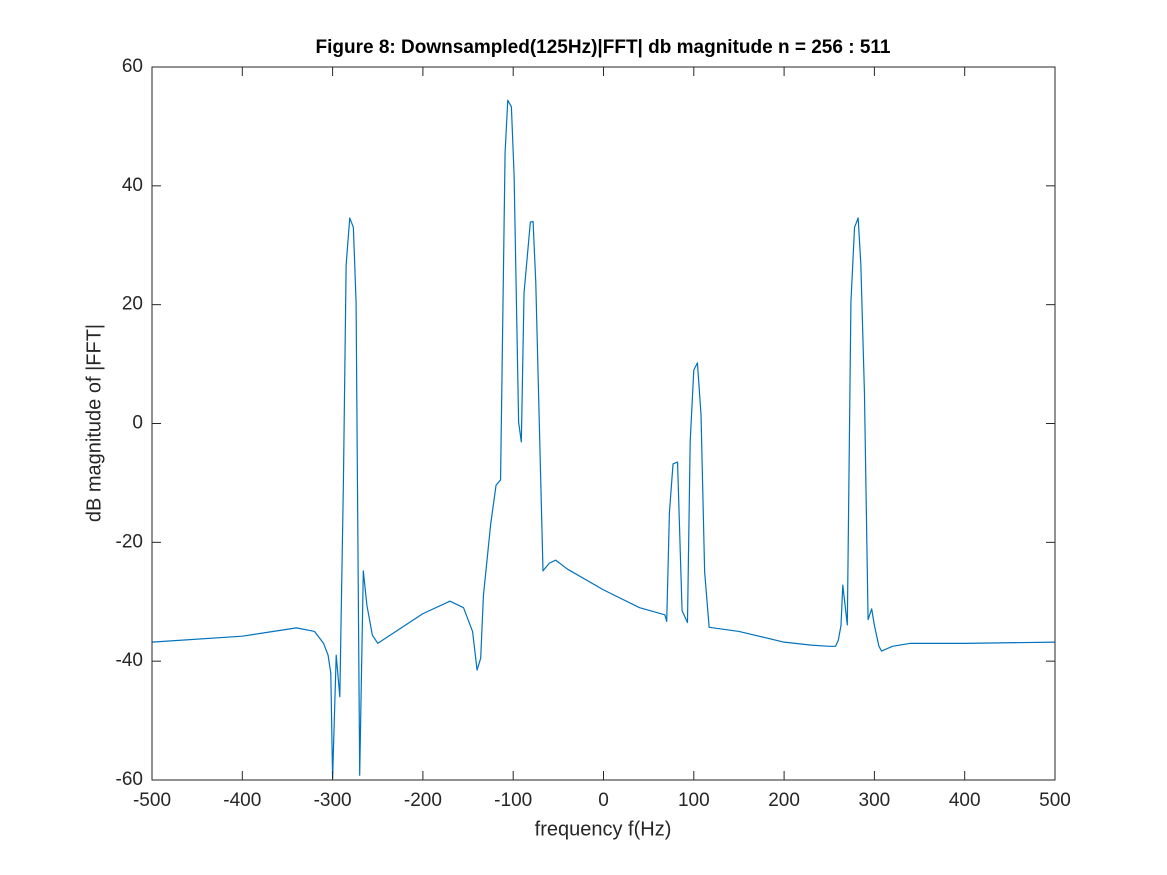 The width and height of the screenshot is (1167, 875). Describe the element at coordinates (603, 800) in the screenshot. I see `x-tick-label: 0` at that location.